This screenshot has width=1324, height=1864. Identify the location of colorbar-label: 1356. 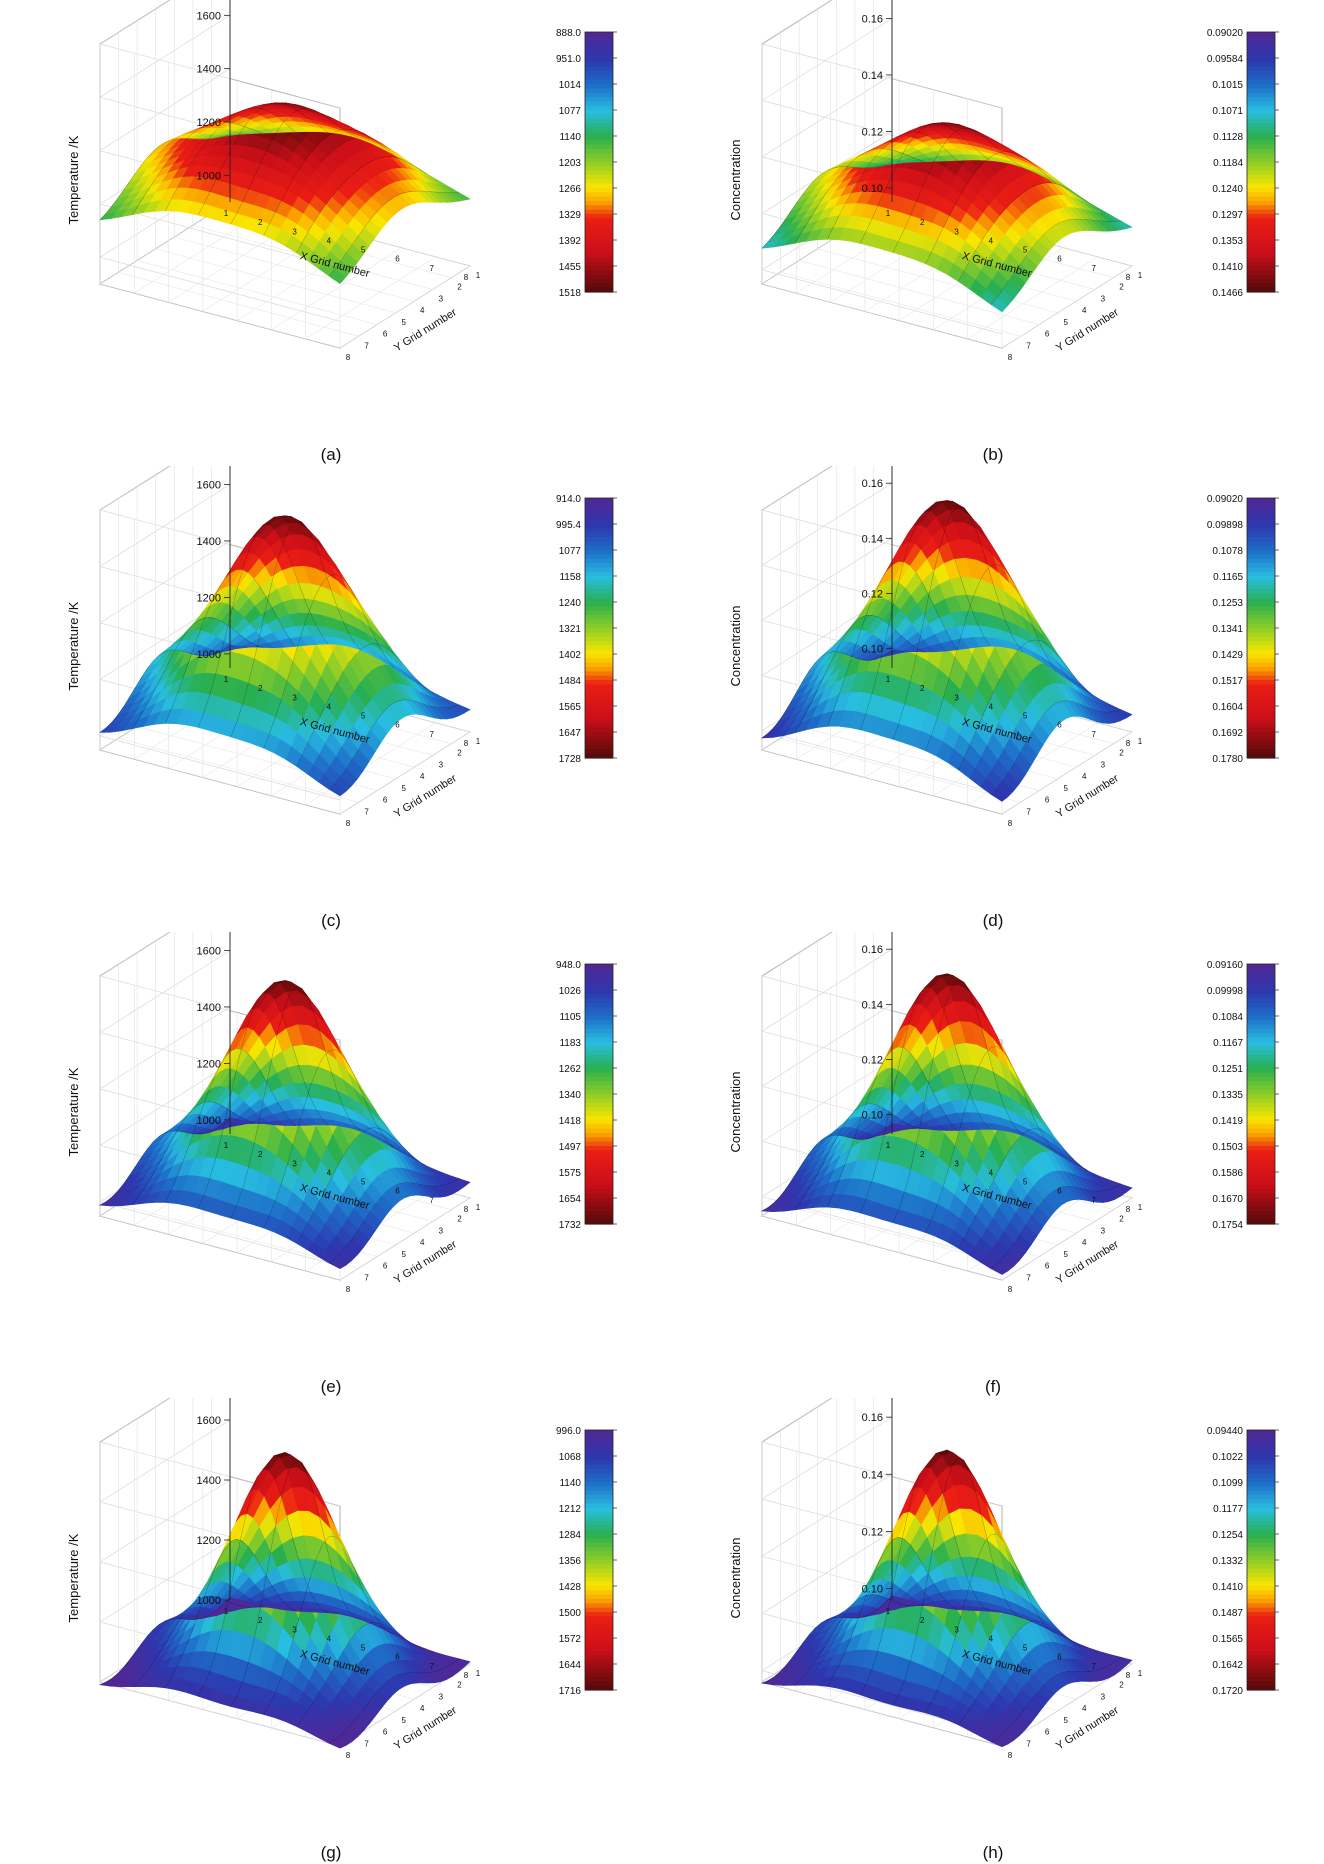
(570, 1561).